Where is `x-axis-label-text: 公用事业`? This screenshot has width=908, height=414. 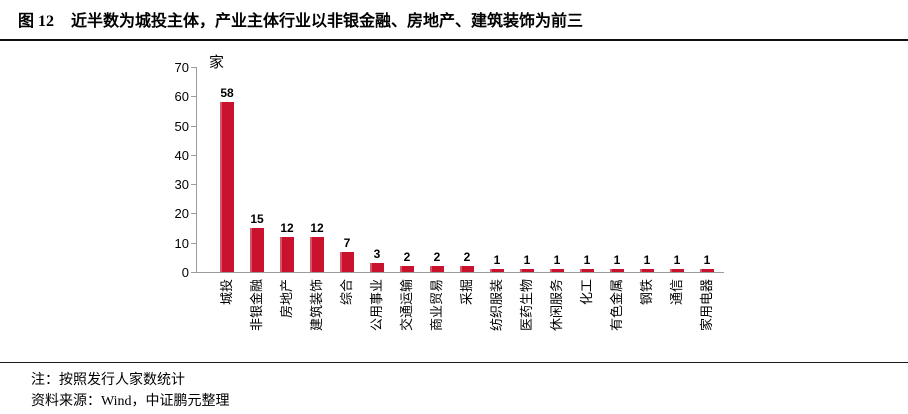 x-axis-label-text: 公用事业 is located at coordinates (376, 305).